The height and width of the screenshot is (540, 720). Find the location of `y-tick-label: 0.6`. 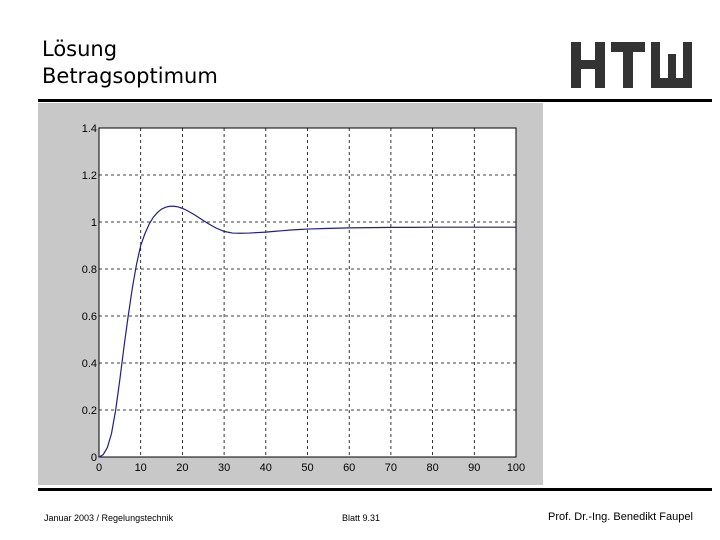

y-tick-label: 0.6 is located at coordinates (89, 317).